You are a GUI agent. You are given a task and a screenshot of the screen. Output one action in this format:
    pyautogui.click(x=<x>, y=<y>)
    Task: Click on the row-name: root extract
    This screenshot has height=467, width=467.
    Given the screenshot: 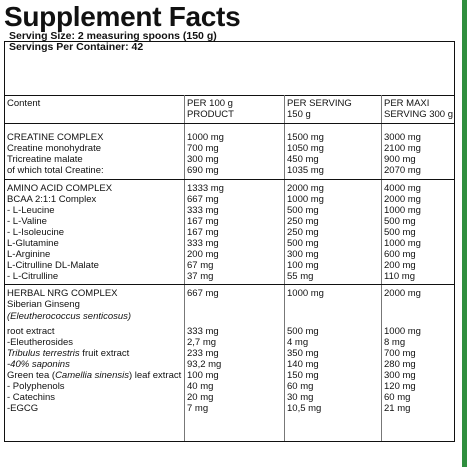 What is the action you would take?
    pyautogui.click(x=31, y=331)
    